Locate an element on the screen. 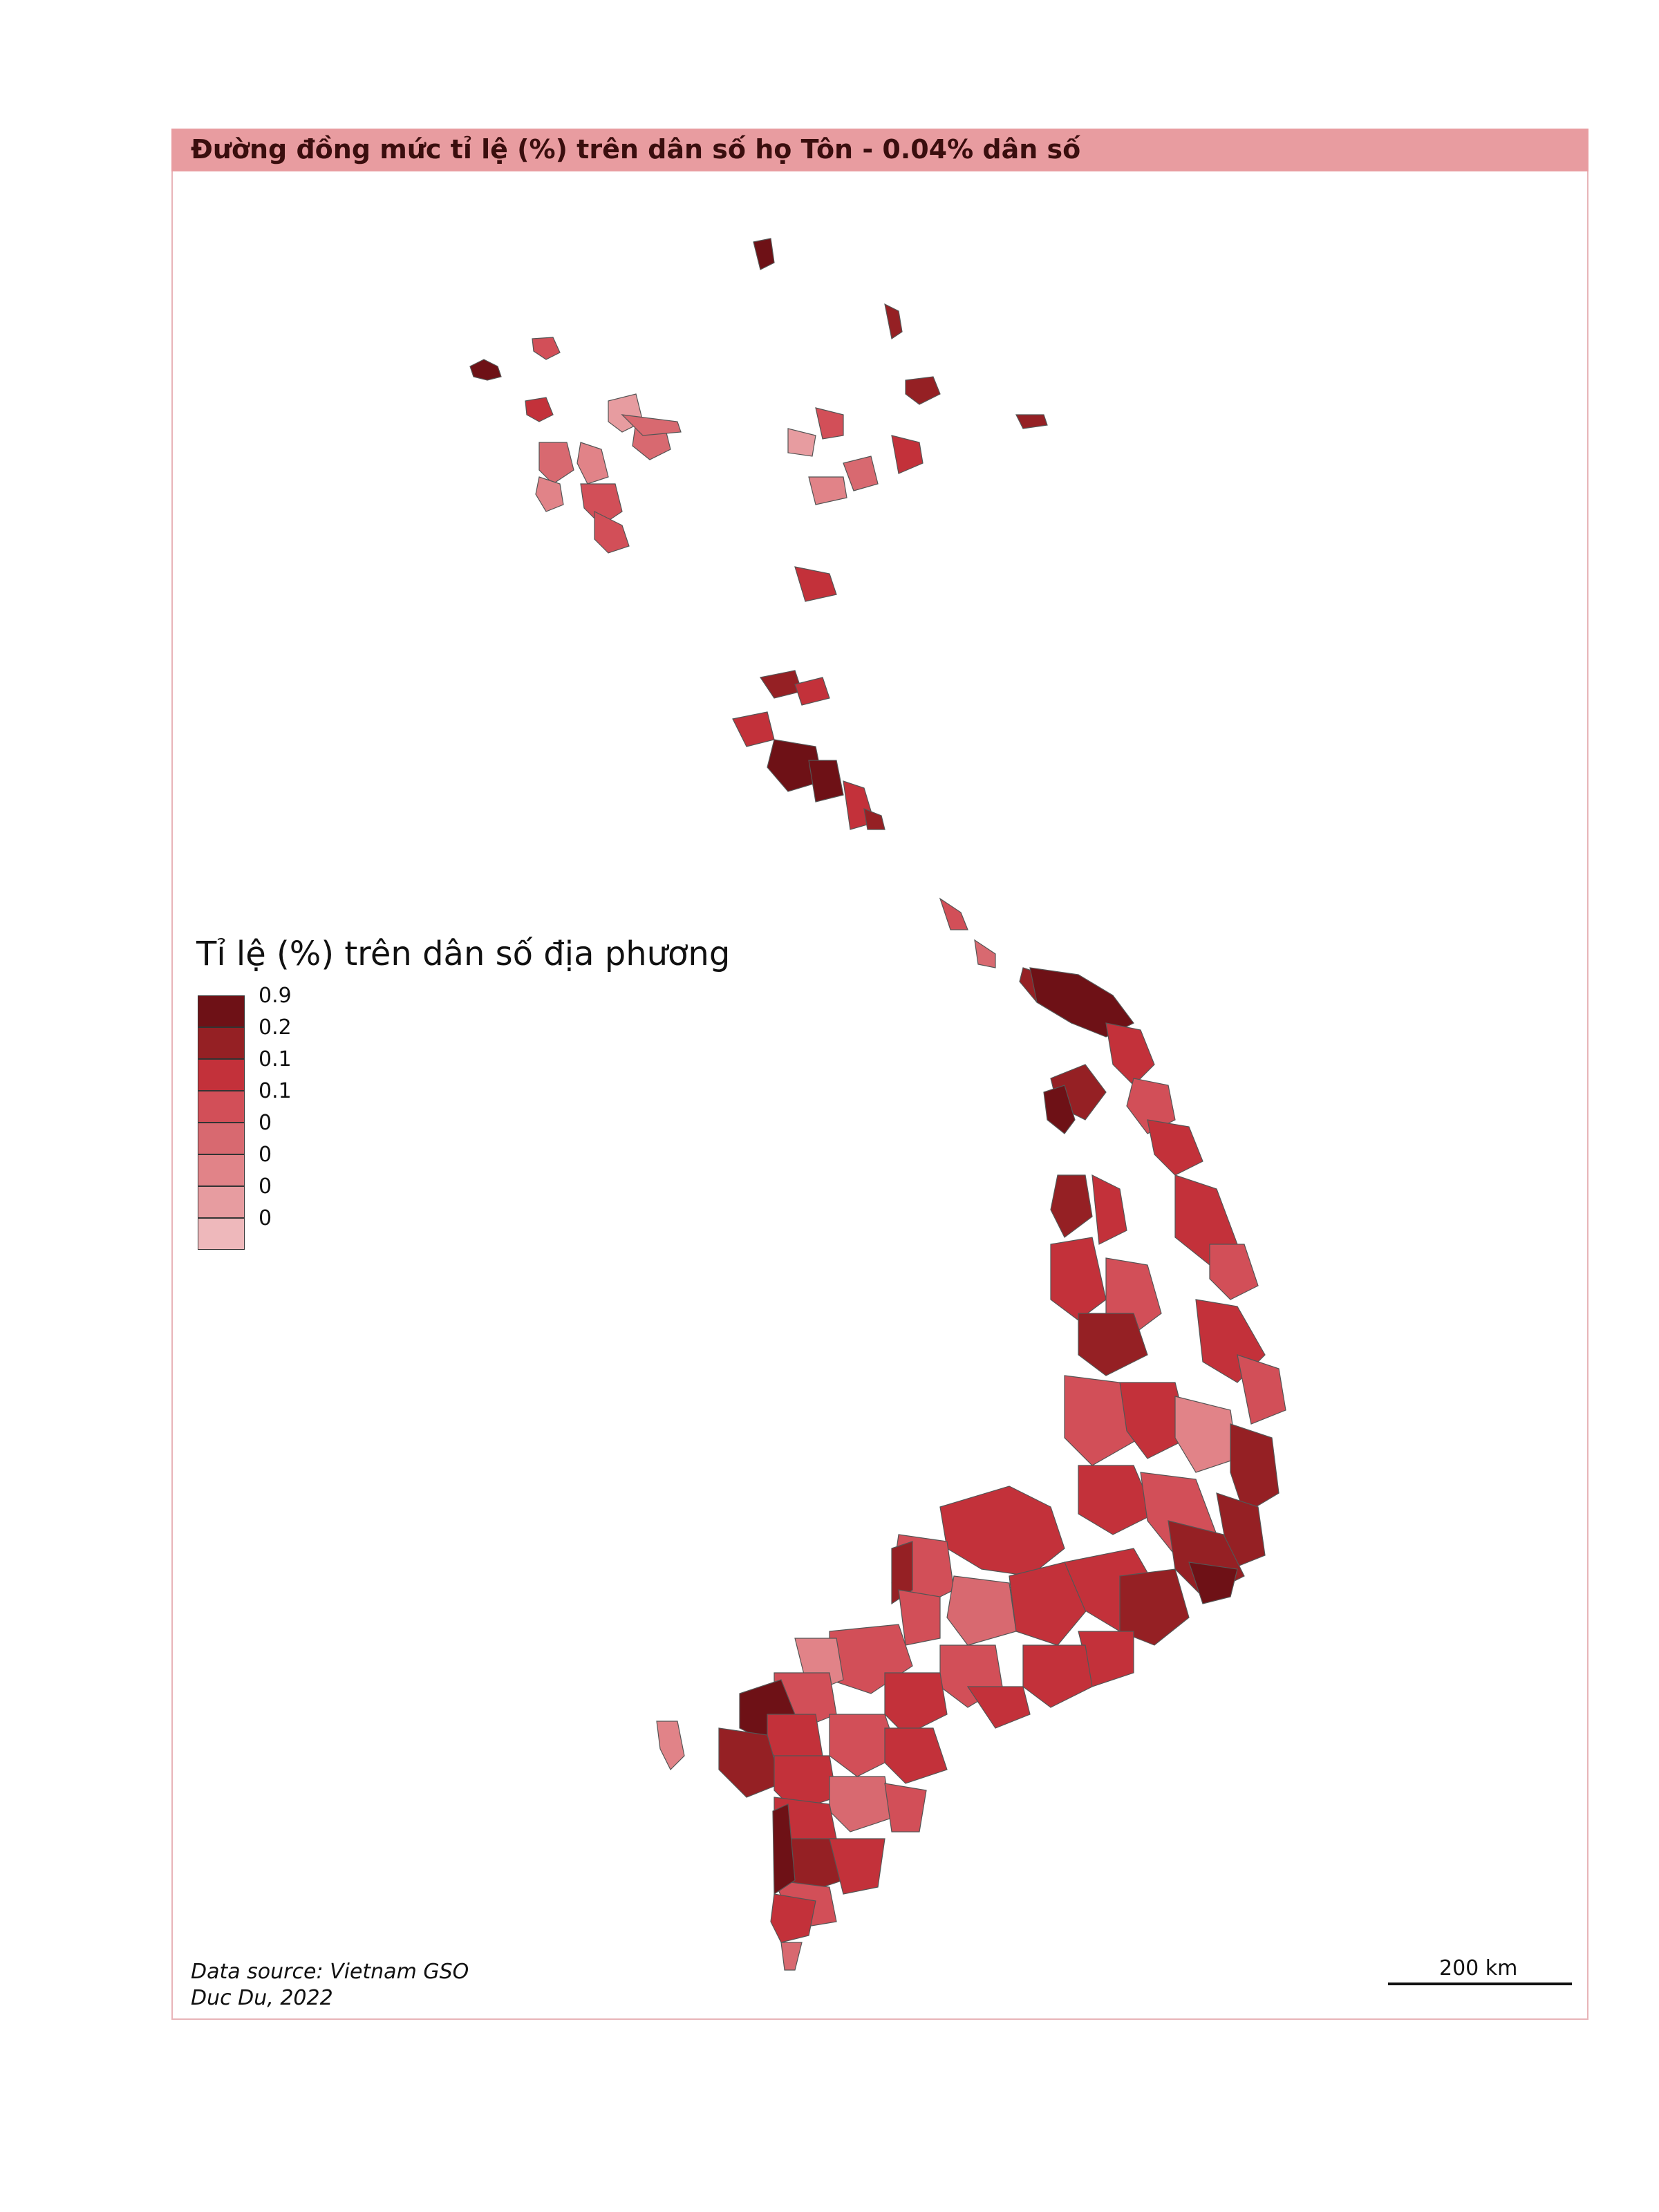  data-source: Data source: Vietnam GSO Duc Du, 2022 is located at coordinates (330, 1985).